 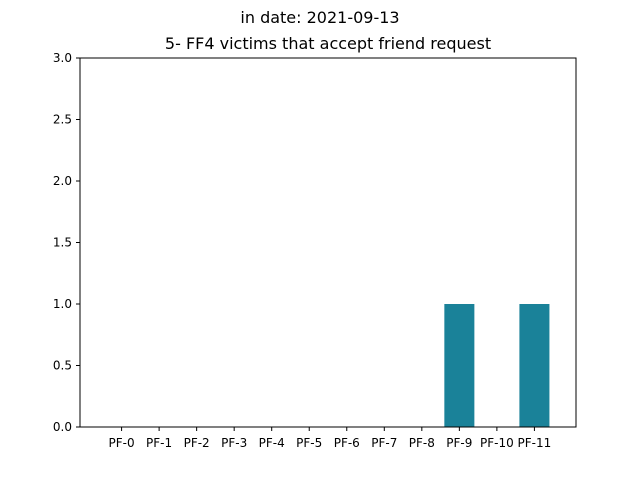 I want to click on x-tick-label: PF-0, so click(x=122, y=443).